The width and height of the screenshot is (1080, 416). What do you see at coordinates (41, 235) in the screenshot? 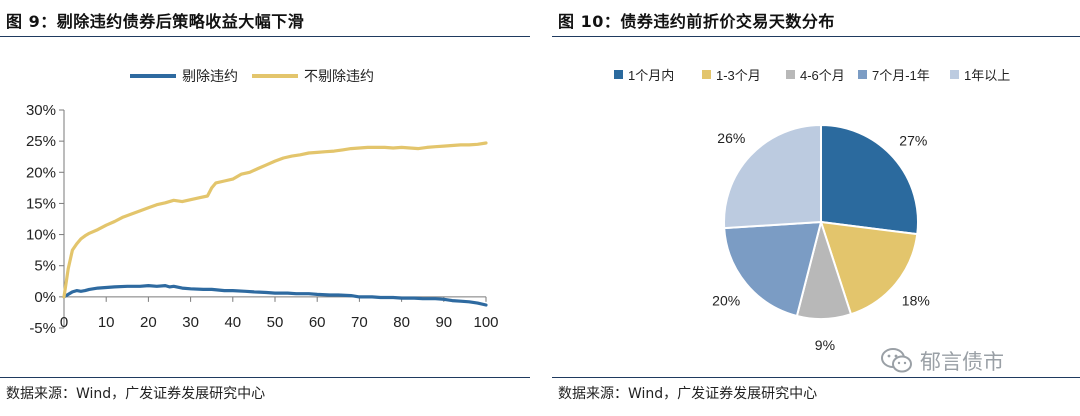
I see `y-tick-label: 10%` at bounding box center [41, 235].